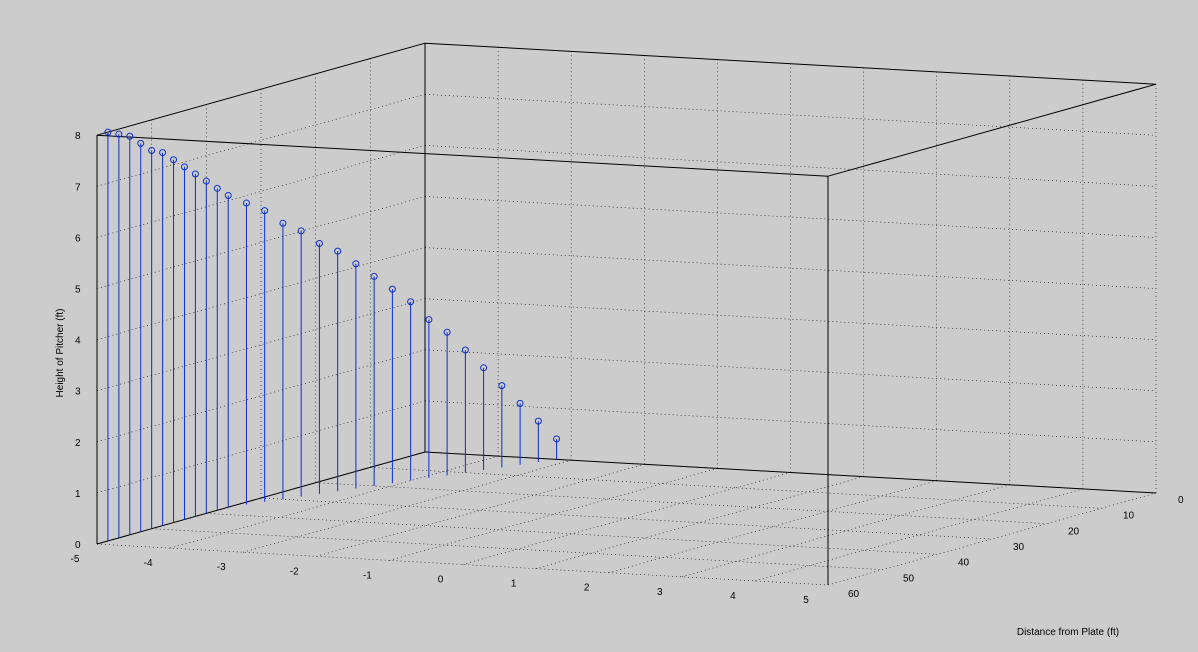 The image size is (1198, 652). I want to click on y-tick-label: 40, so click(964, 563).